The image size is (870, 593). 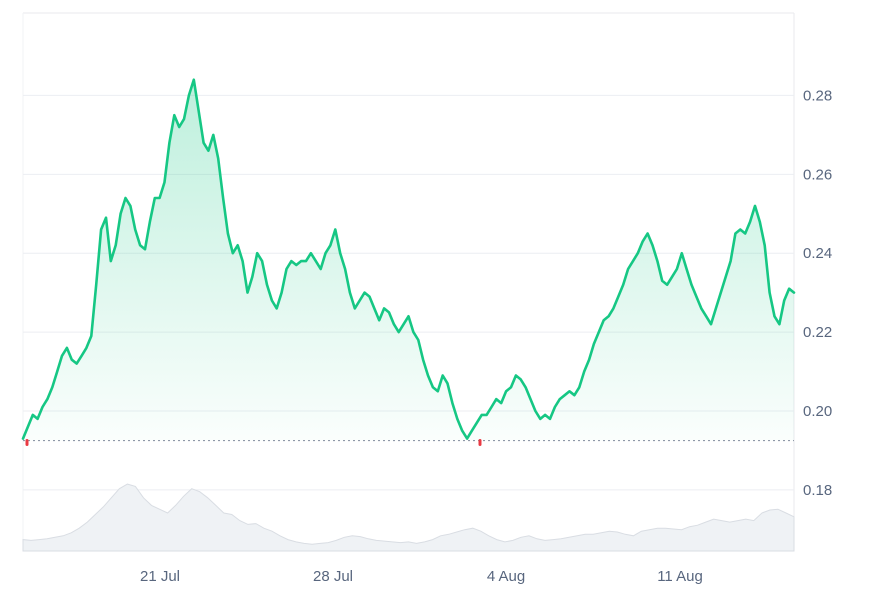 I want to click on x-tick-label: 11 Aug, so click(x=680, y=576).